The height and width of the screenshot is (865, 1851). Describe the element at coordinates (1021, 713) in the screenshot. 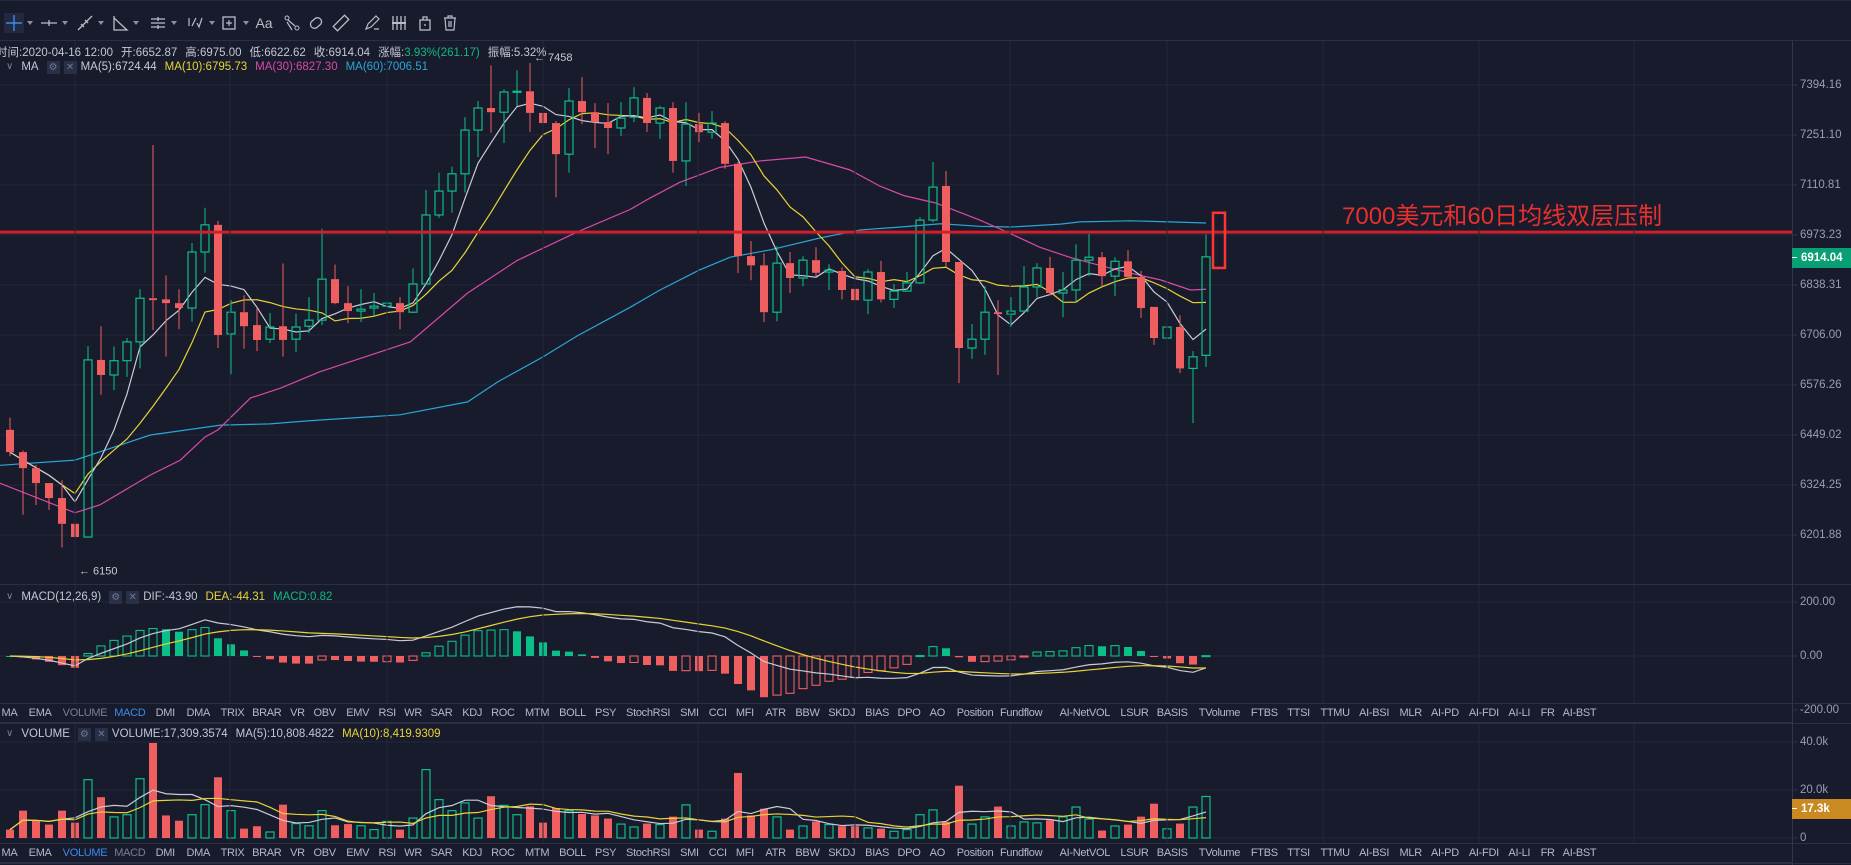

I see `tab-fundflow: Fundflow` at that location.